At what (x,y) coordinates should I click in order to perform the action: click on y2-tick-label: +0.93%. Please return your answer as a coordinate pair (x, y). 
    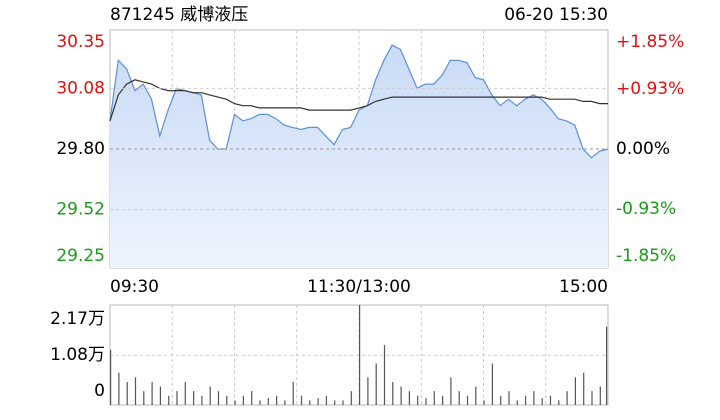
    Looking at the image, I should click on (650, 89).